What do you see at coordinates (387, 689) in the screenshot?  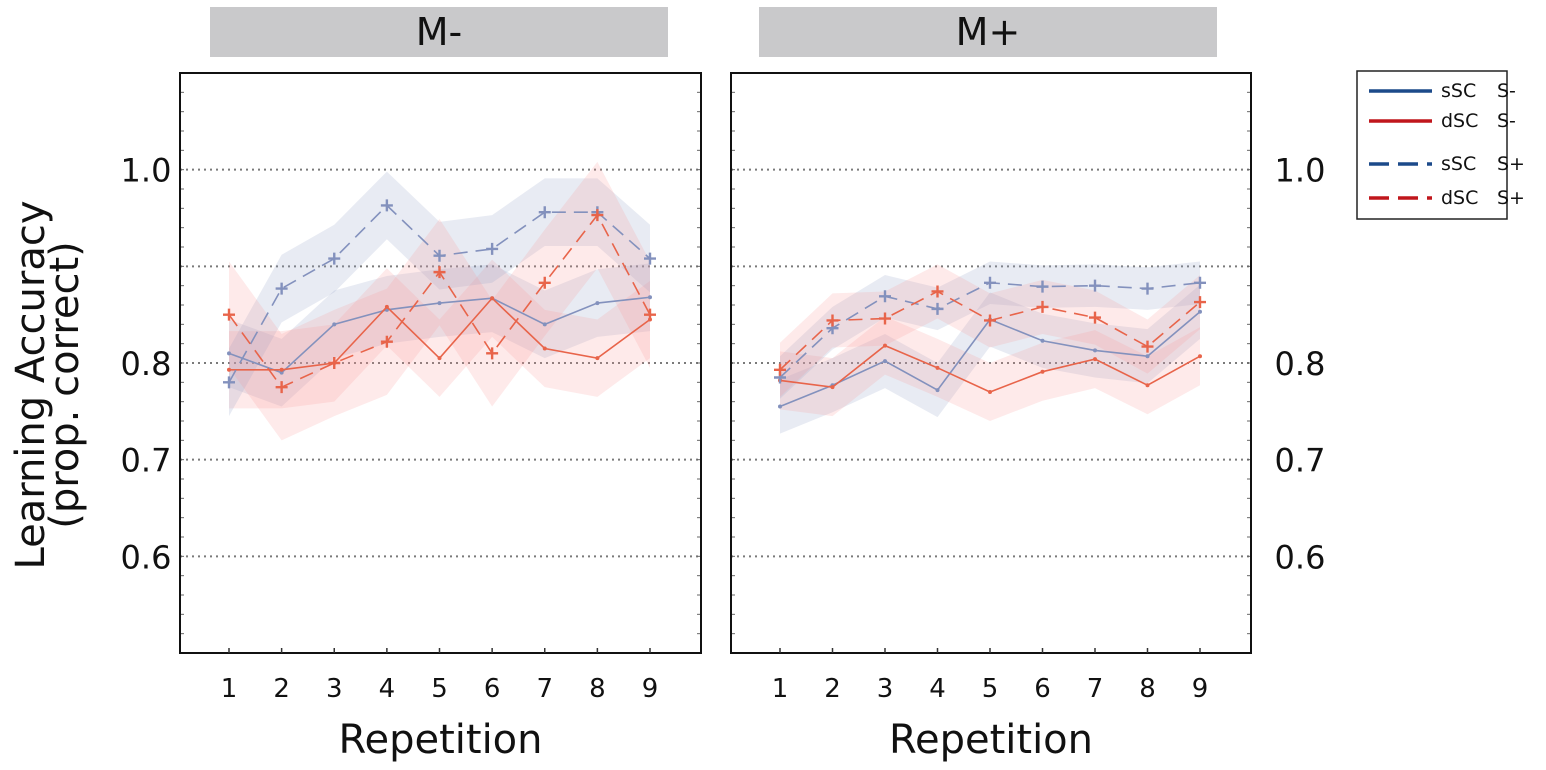 I see `panel-m-minus-x-tick-label: 4` at bounding box center [387, 689].